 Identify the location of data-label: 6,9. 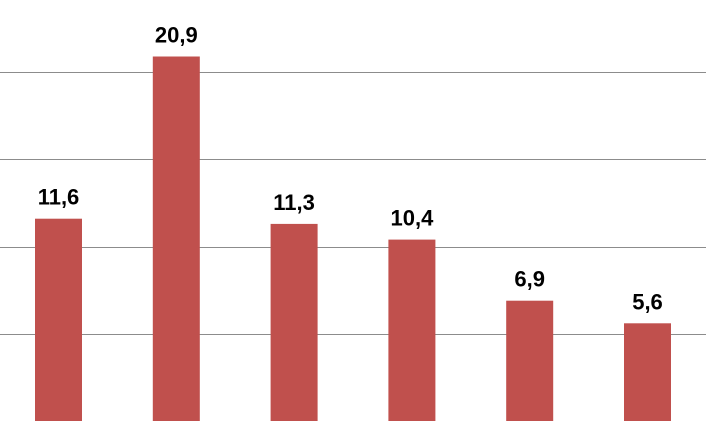
(529, 279).